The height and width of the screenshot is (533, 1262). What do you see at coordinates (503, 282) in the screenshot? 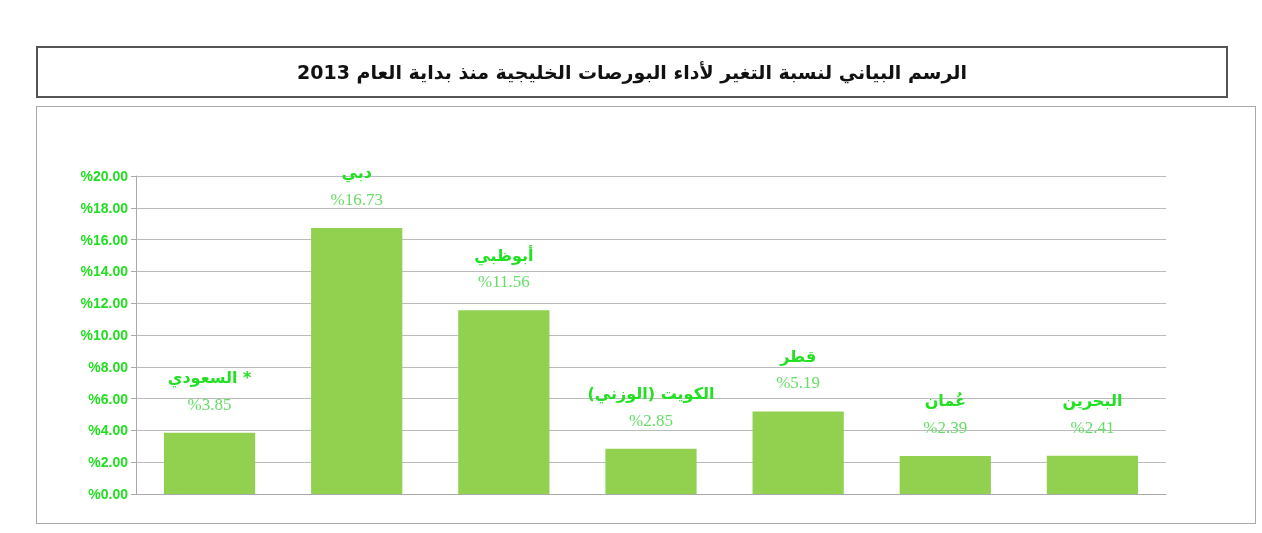
I see `data-label: %11.56` at bounding box center [503, 282].